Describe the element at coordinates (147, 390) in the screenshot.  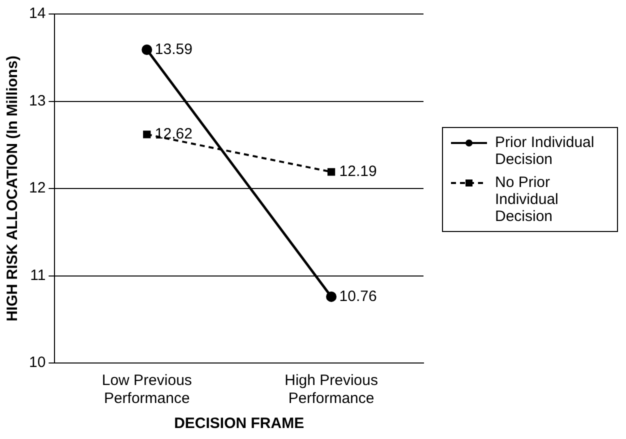
I see `x-tick-label: Low Previous Performance` at that location.